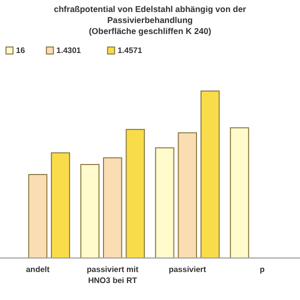  I want to click on legend-label: 1.4571, so click(130, 50).